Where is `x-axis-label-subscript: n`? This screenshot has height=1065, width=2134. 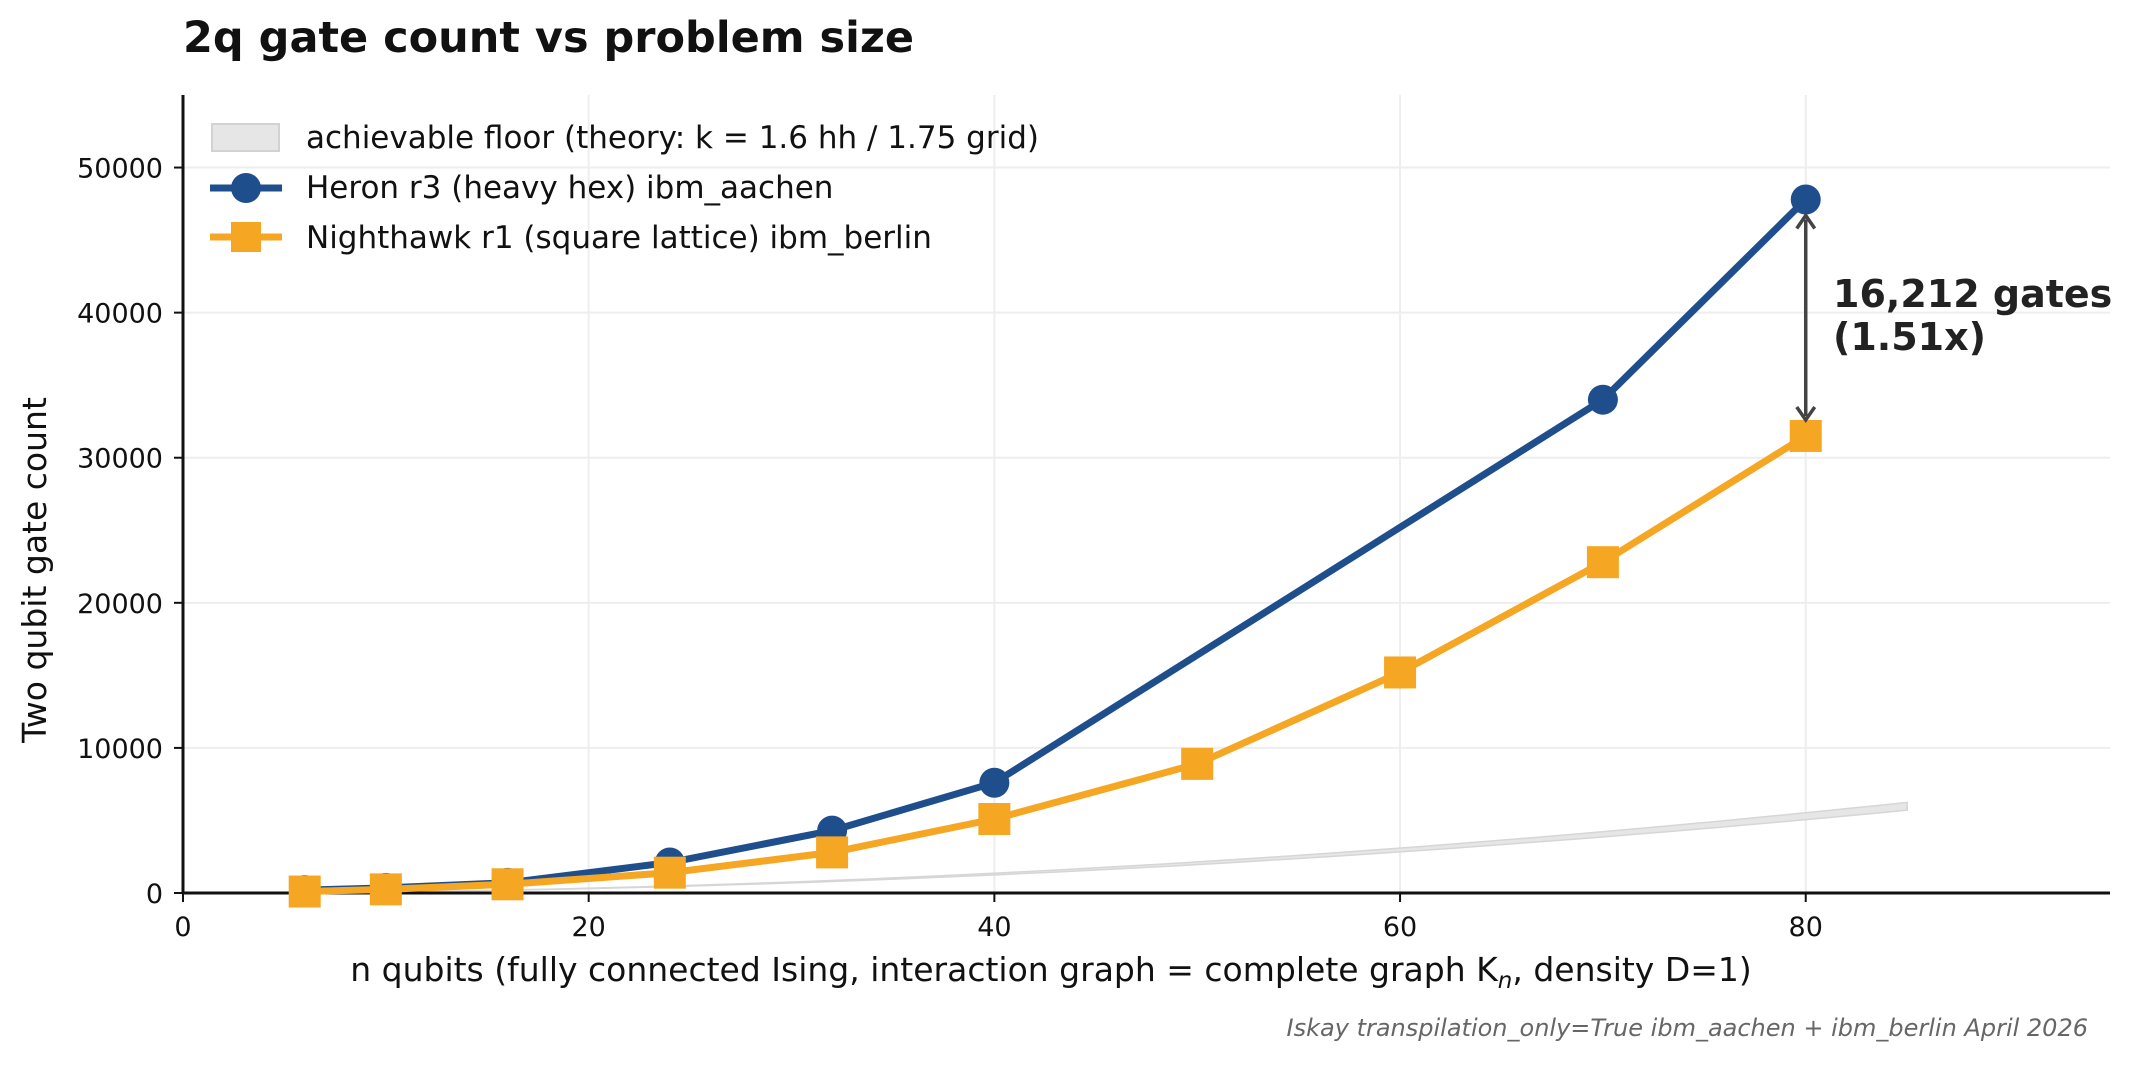 x-axis-label-subscript: n is located at coordinates (1505, 981).